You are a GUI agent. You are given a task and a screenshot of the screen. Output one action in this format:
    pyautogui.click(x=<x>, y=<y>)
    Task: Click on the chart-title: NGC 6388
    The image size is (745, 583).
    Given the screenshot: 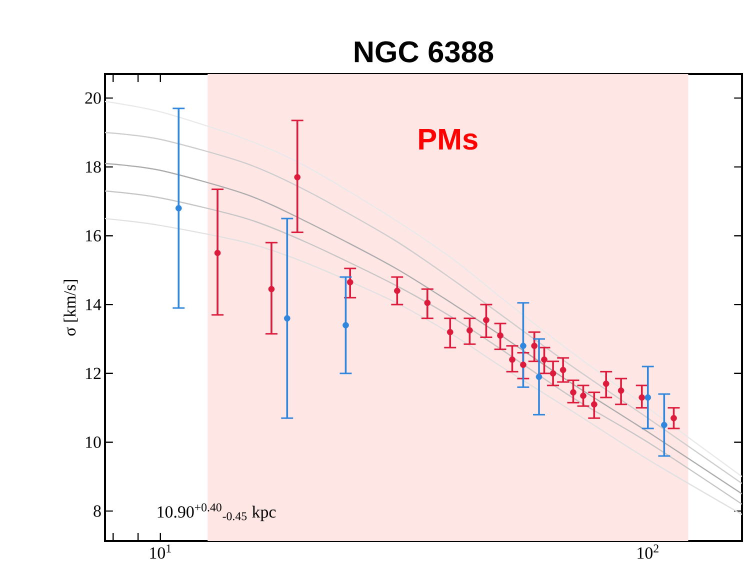 What is the action you would take?
    pyautogui.click(x=424, y=51)
    